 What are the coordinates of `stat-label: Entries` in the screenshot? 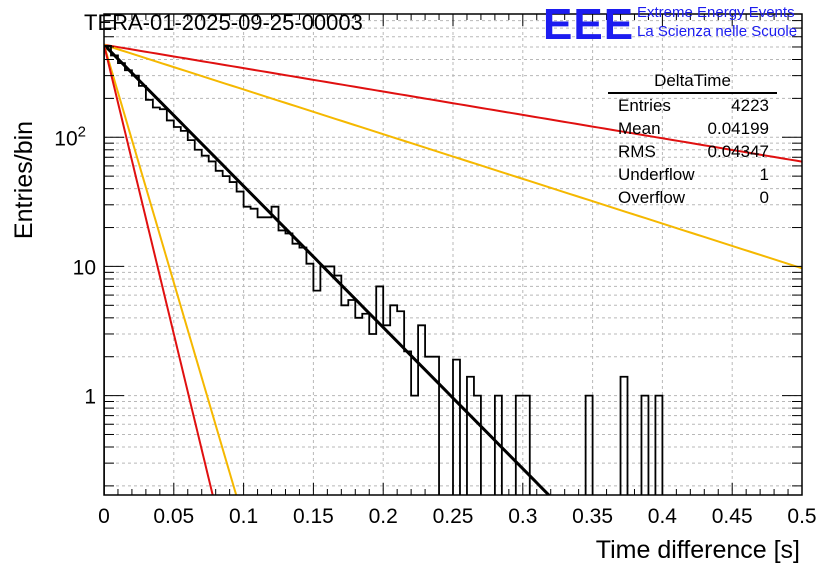 It's located at (644, 105).